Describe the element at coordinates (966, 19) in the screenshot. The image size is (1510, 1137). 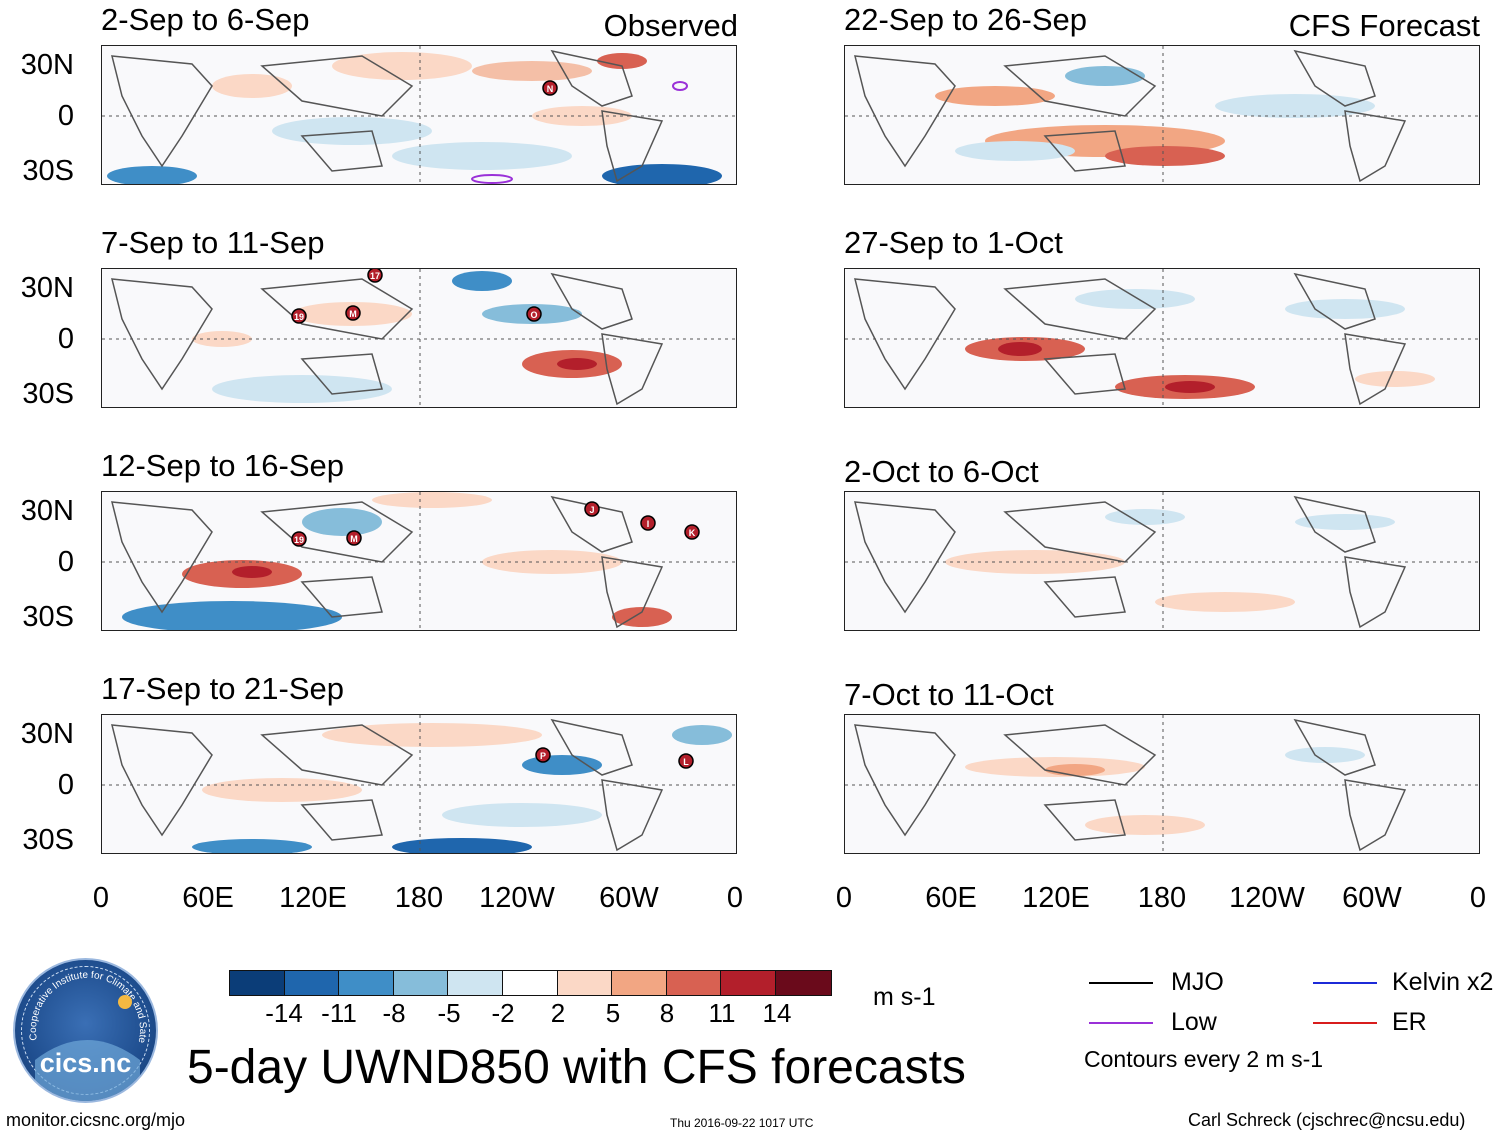
I see `panel-title-fc-1: 22-Sep to 26-Sep` at that location.